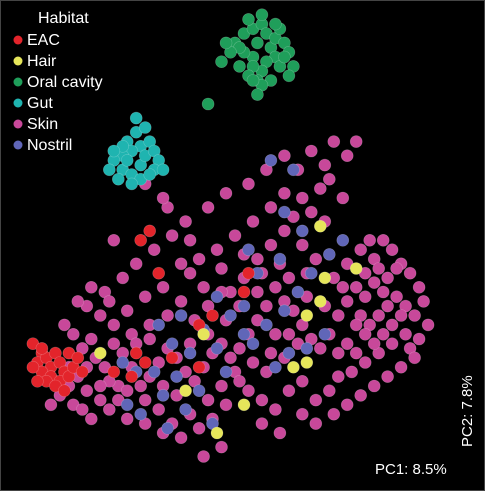  I want to click on legend-title: Habitat, so click(63, 18).